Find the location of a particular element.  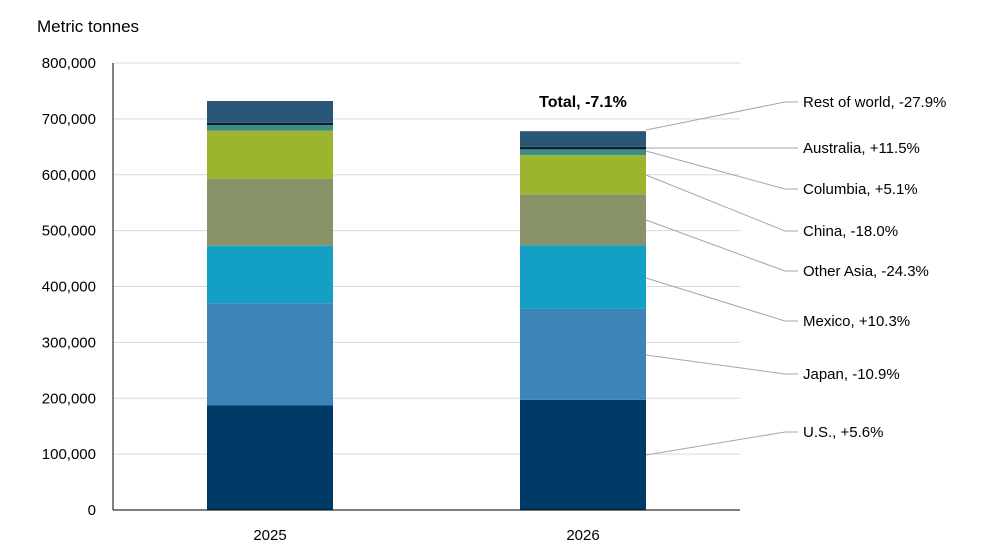

series-label: Columbia, +5.1% is located at coordinates (860, 189).